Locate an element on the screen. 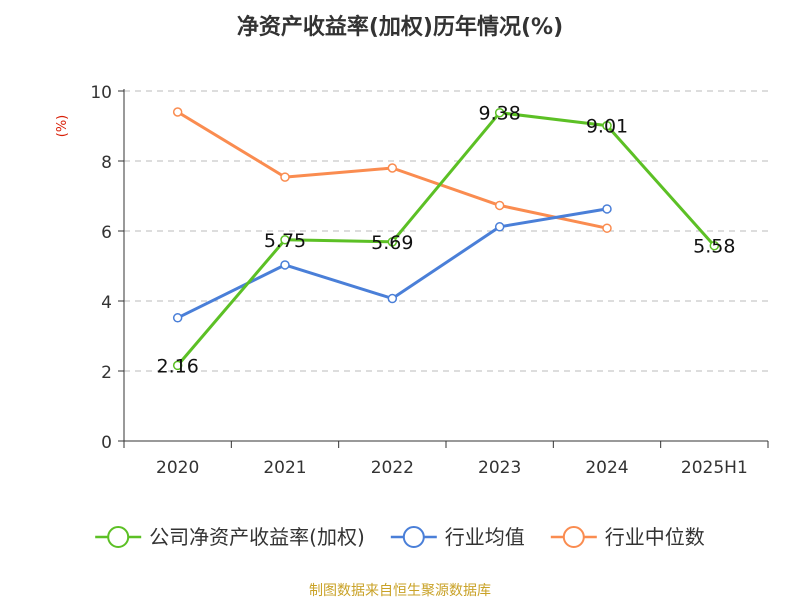 Image resolution: width=800 pixels, height=600 pixels. x-tick-label: 2022 is located at coordinates (392, 468).